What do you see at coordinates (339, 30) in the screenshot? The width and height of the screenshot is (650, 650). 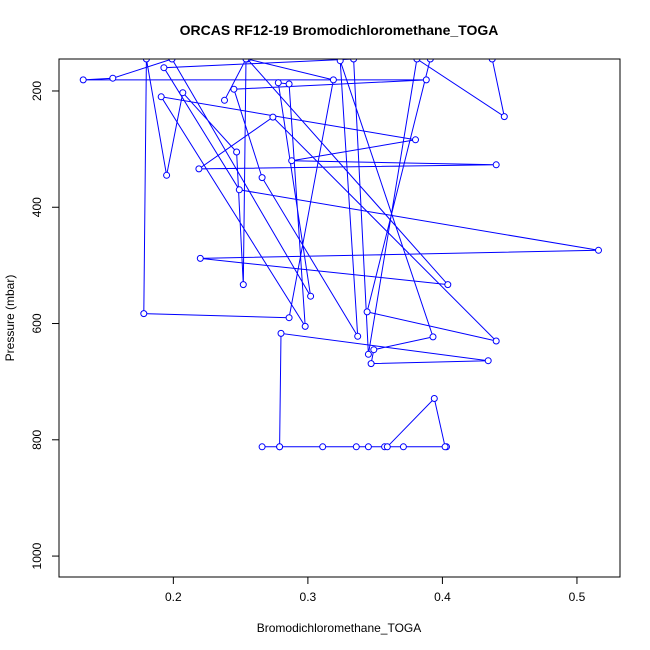 I see `chart-title: ORCAS RF12-19 Bromodichloromethane_TOGA` at bounding box center [339, 30].